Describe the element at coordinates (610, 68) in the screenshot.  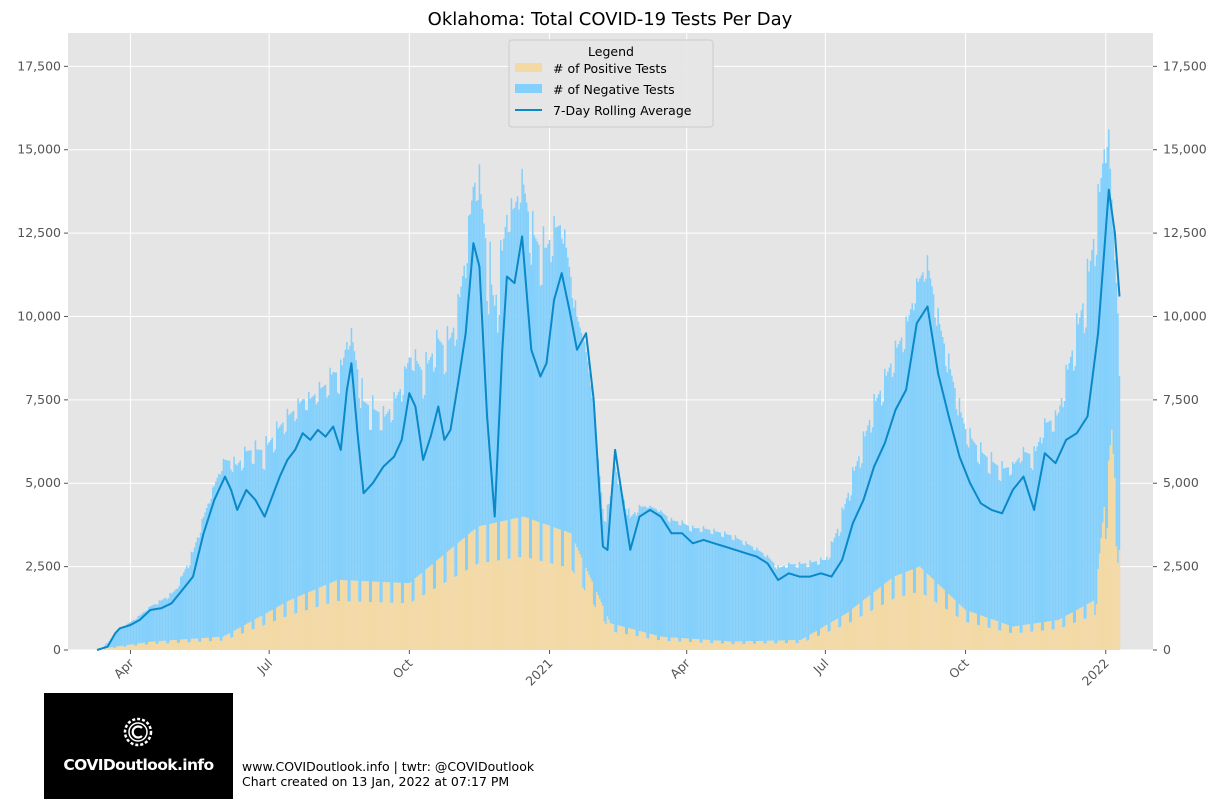
I see `legend-entry: # of Positive Tests` at that location.